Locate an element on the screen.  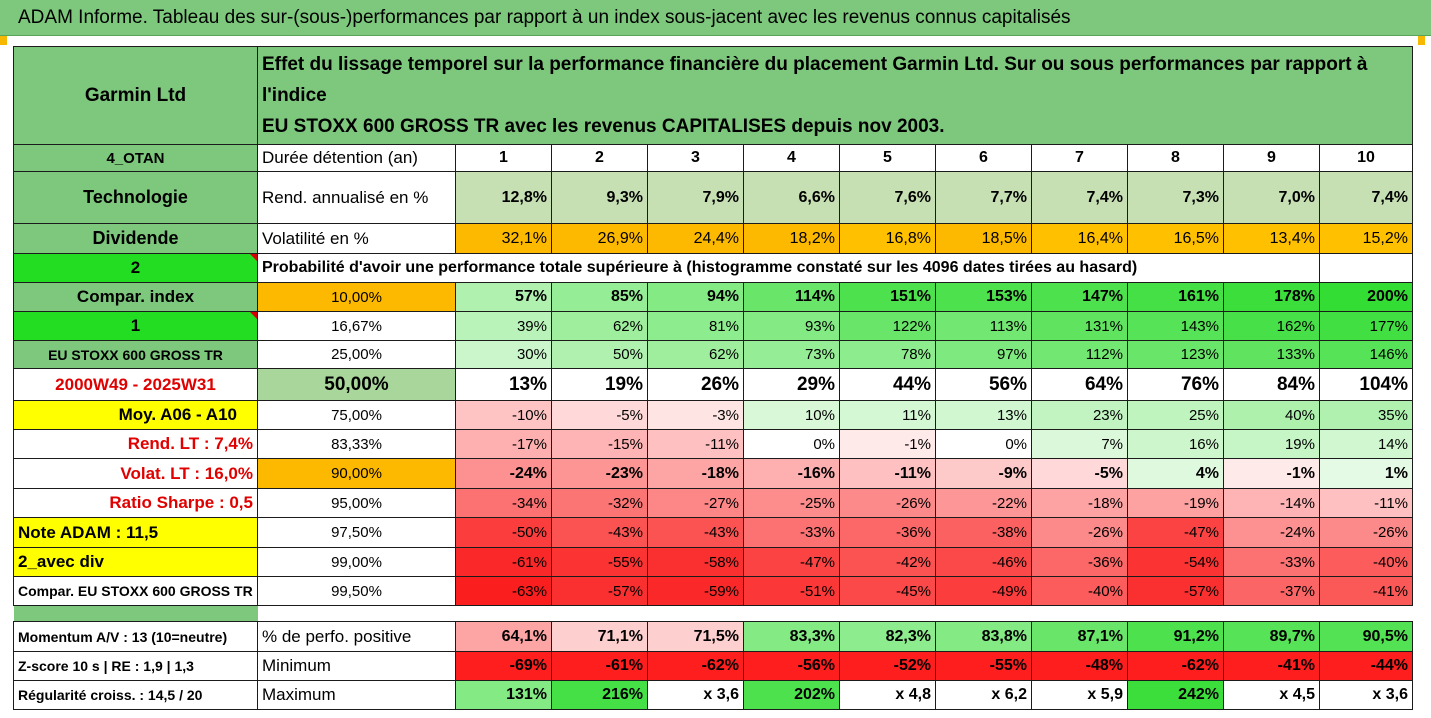
probability-value-cell: -10% is located at coordinates (503, 415).